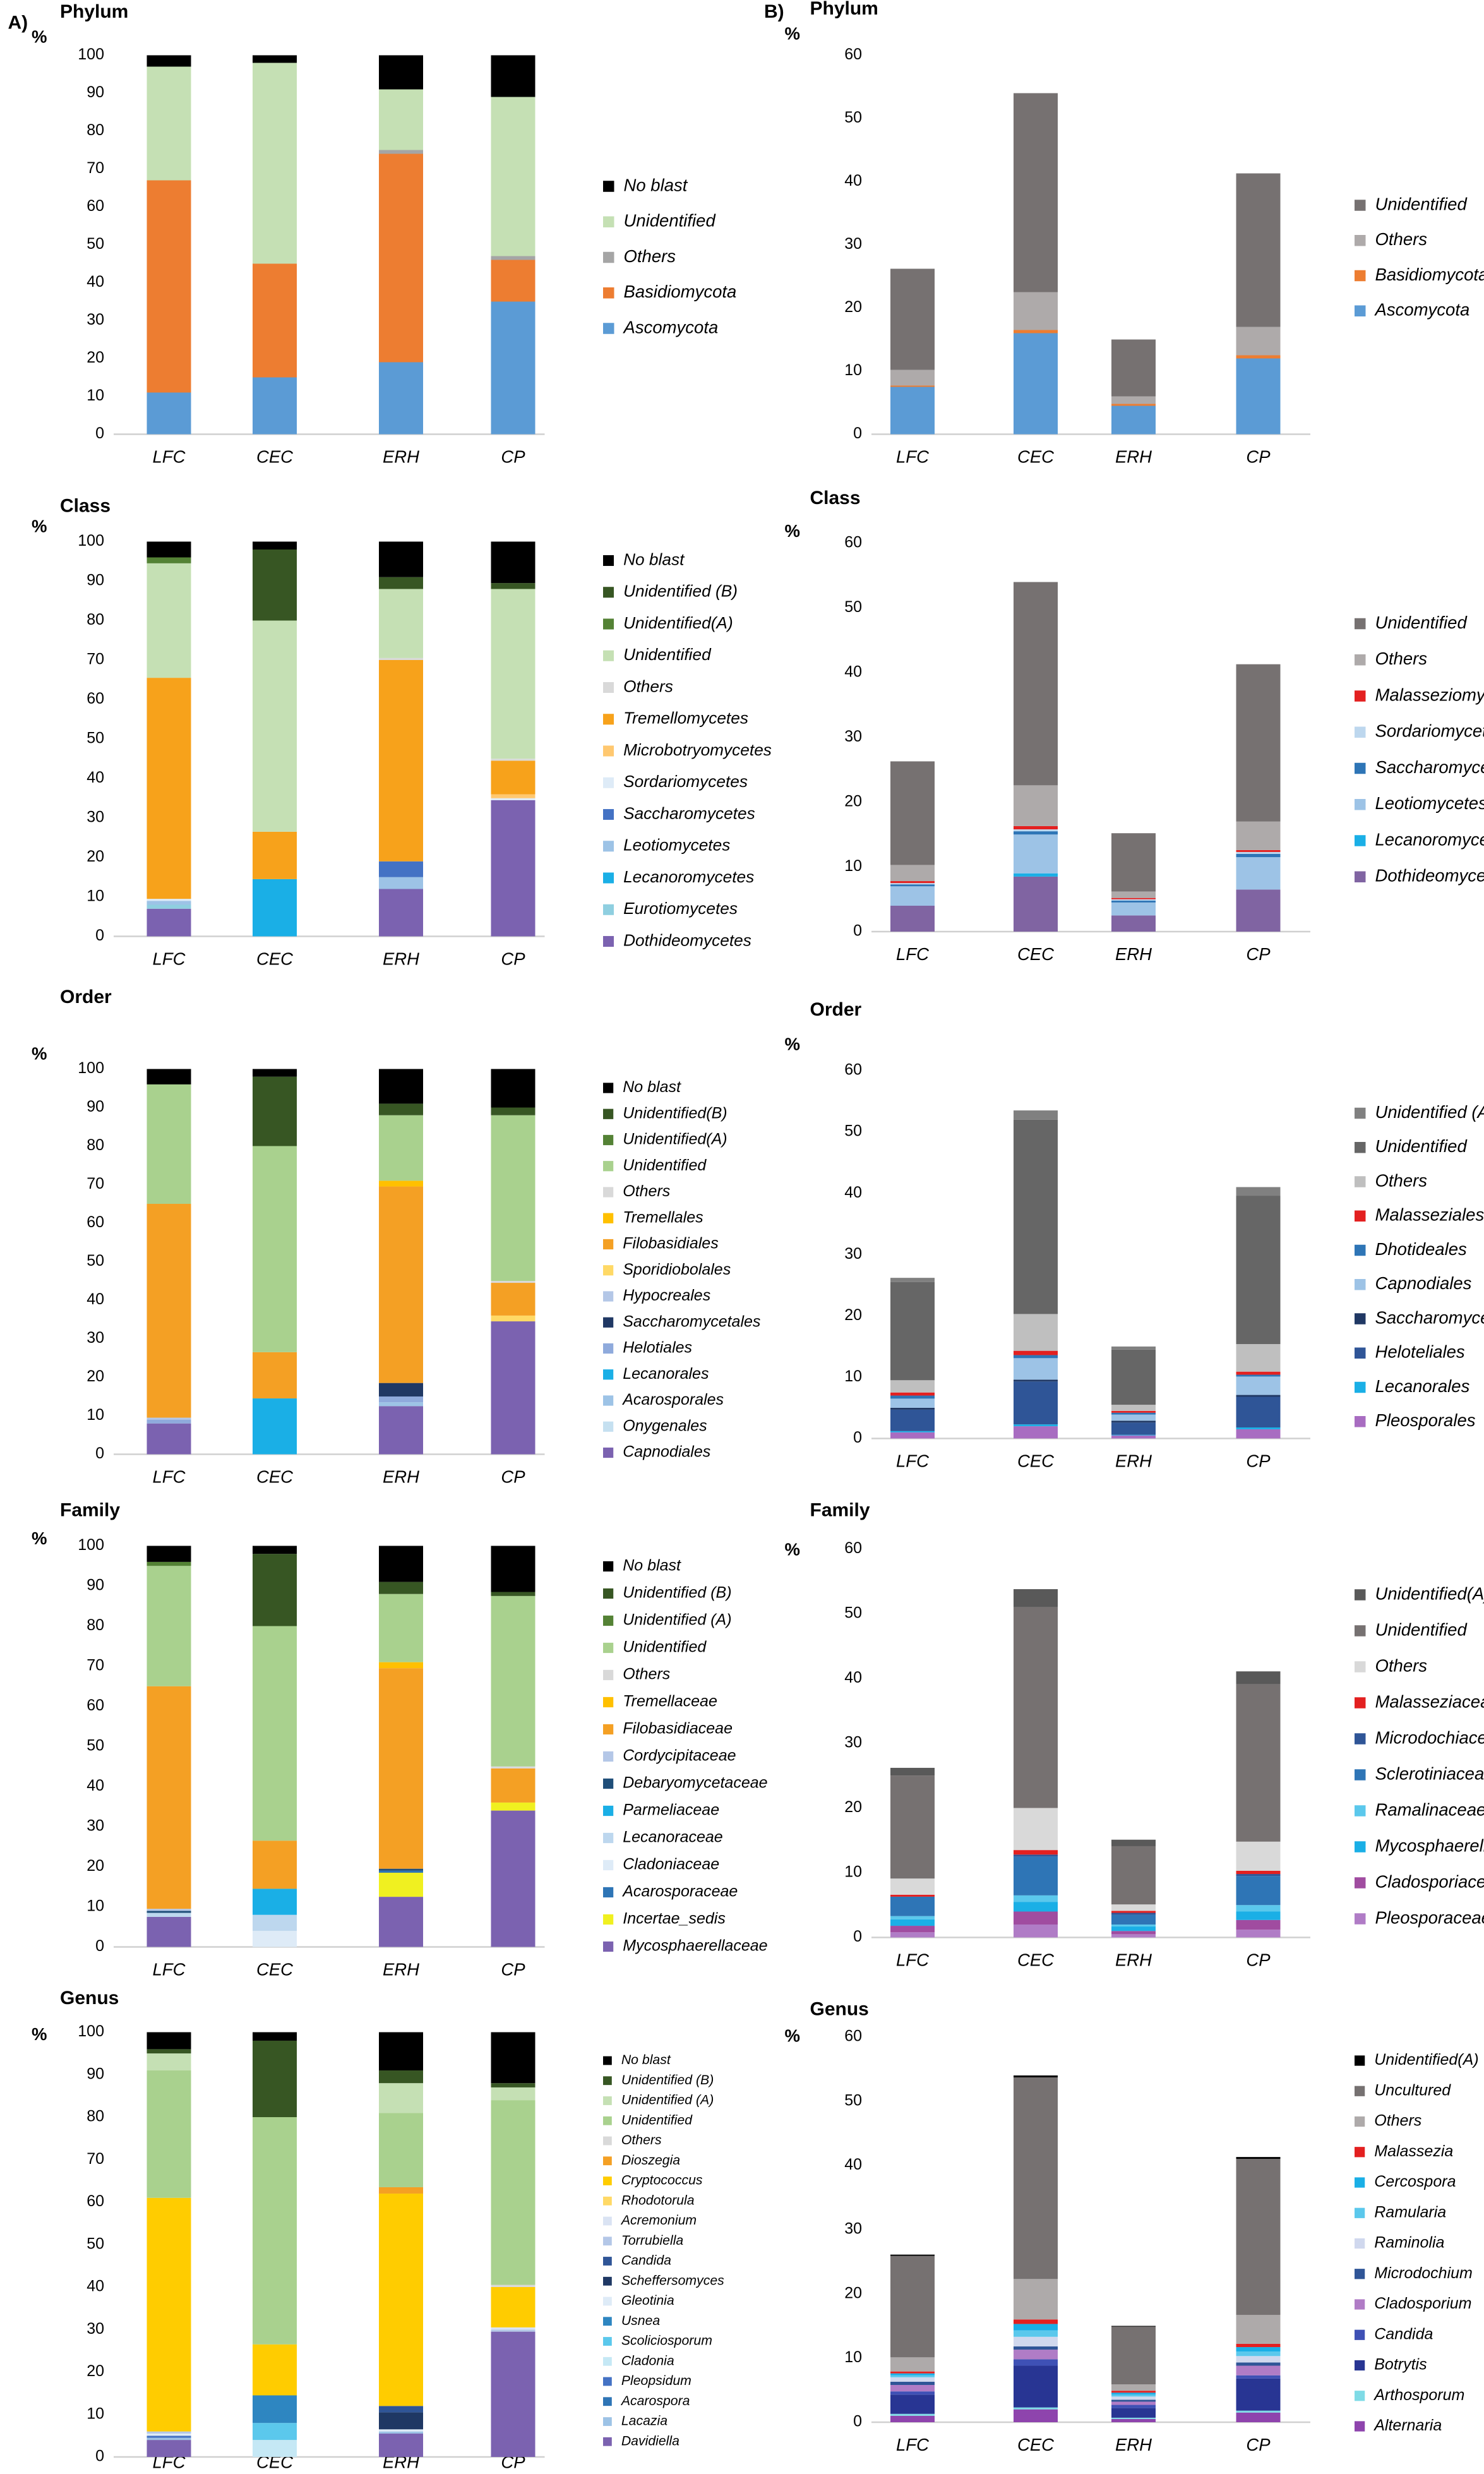 The image size is (1484, 2474). Describe the element at coordinates (1422, 2303) in the screenshot. I see `legend-label: Cladosporium` at that location.